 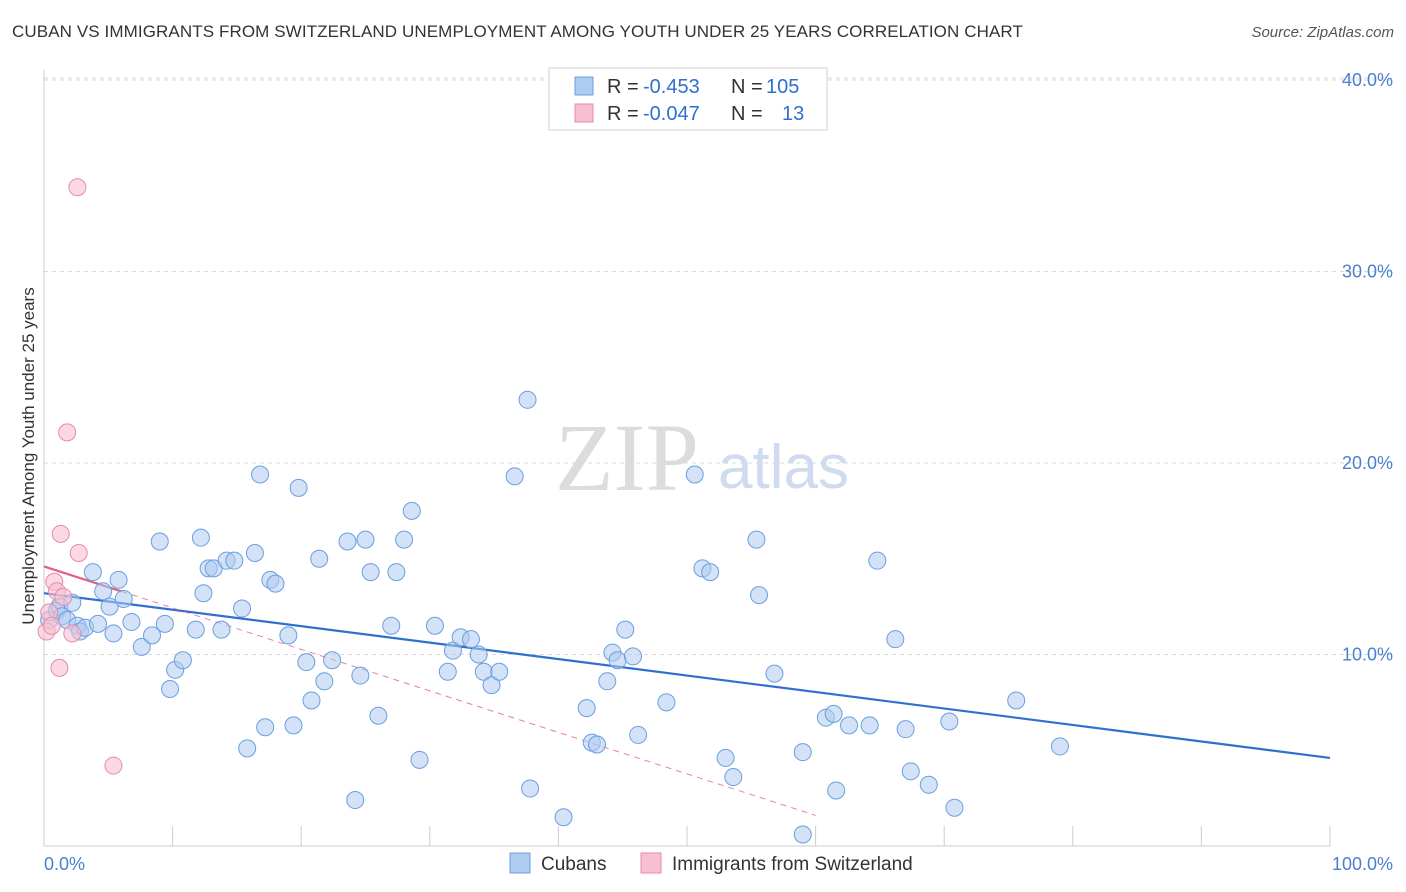 What do you see at coordinates (574, 864) in the screenshot?
I see `bottom-legend-label-cubans: Cubans` at bounding box center [574, 864].